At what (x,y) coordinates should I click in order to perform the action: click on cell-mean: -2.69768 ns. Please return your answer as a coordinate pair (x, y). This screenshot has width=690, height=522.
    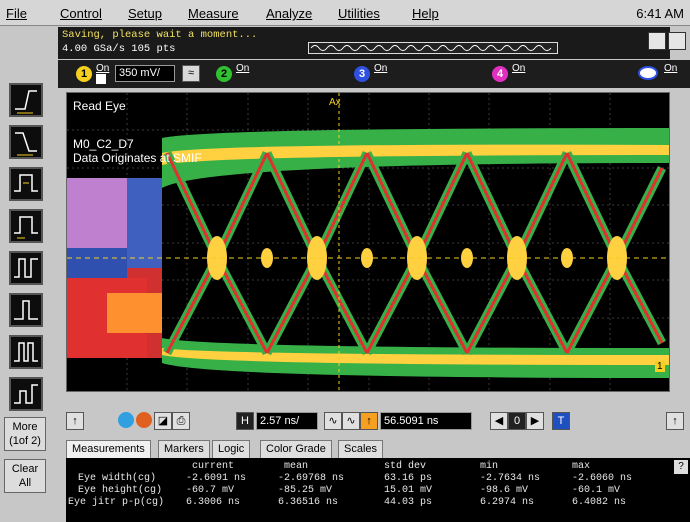
    Looking at the image, I should click on (311, 478).